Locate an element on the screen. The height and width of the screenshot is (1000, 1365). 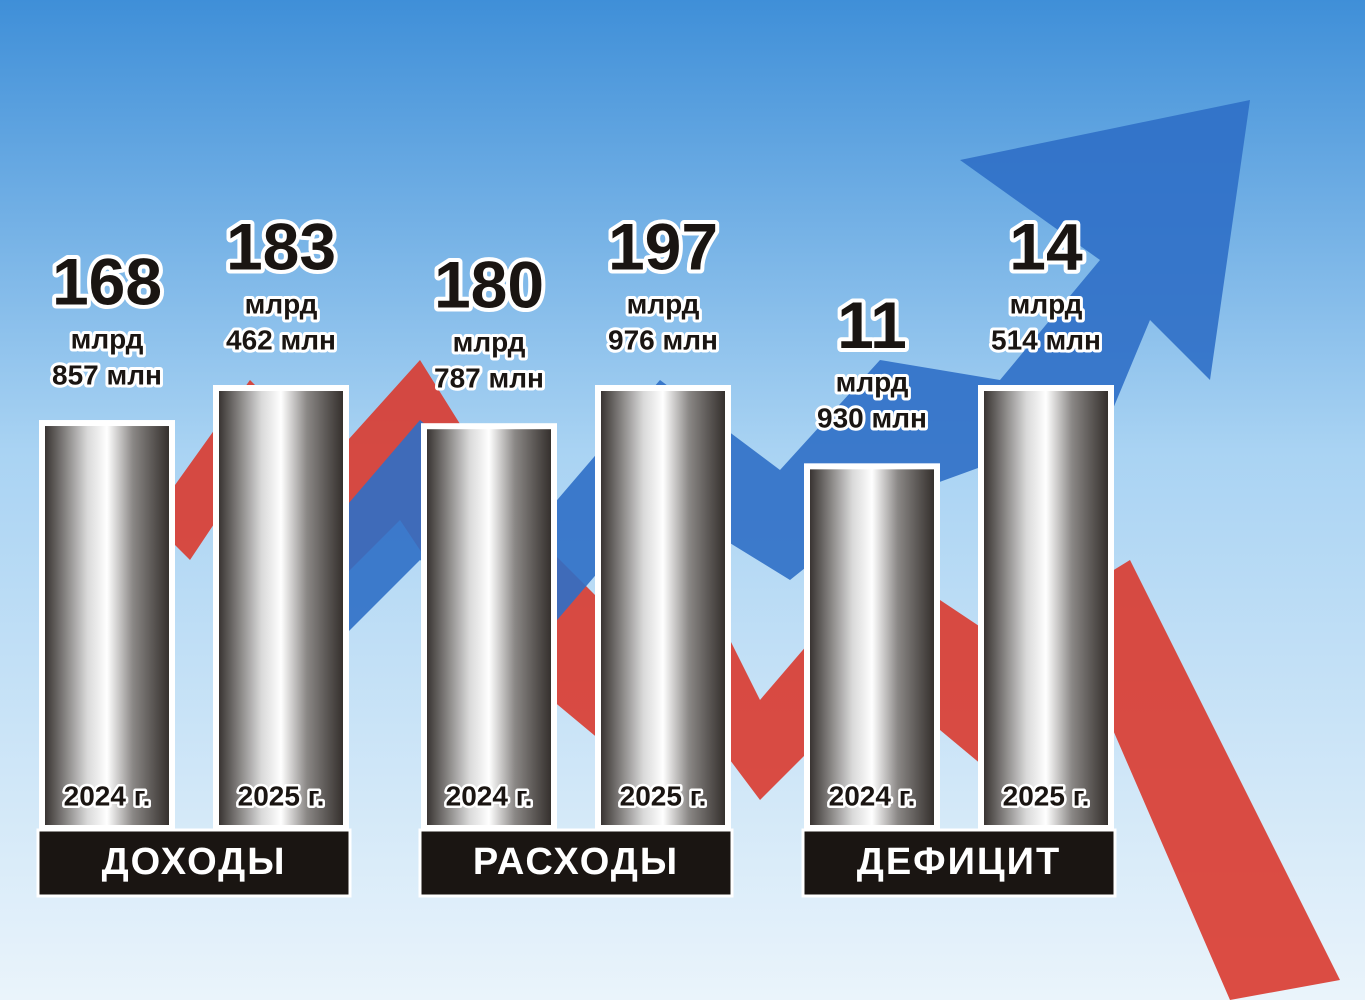
category-label: ДОХОДЫ is located at coordinates (194, 862).